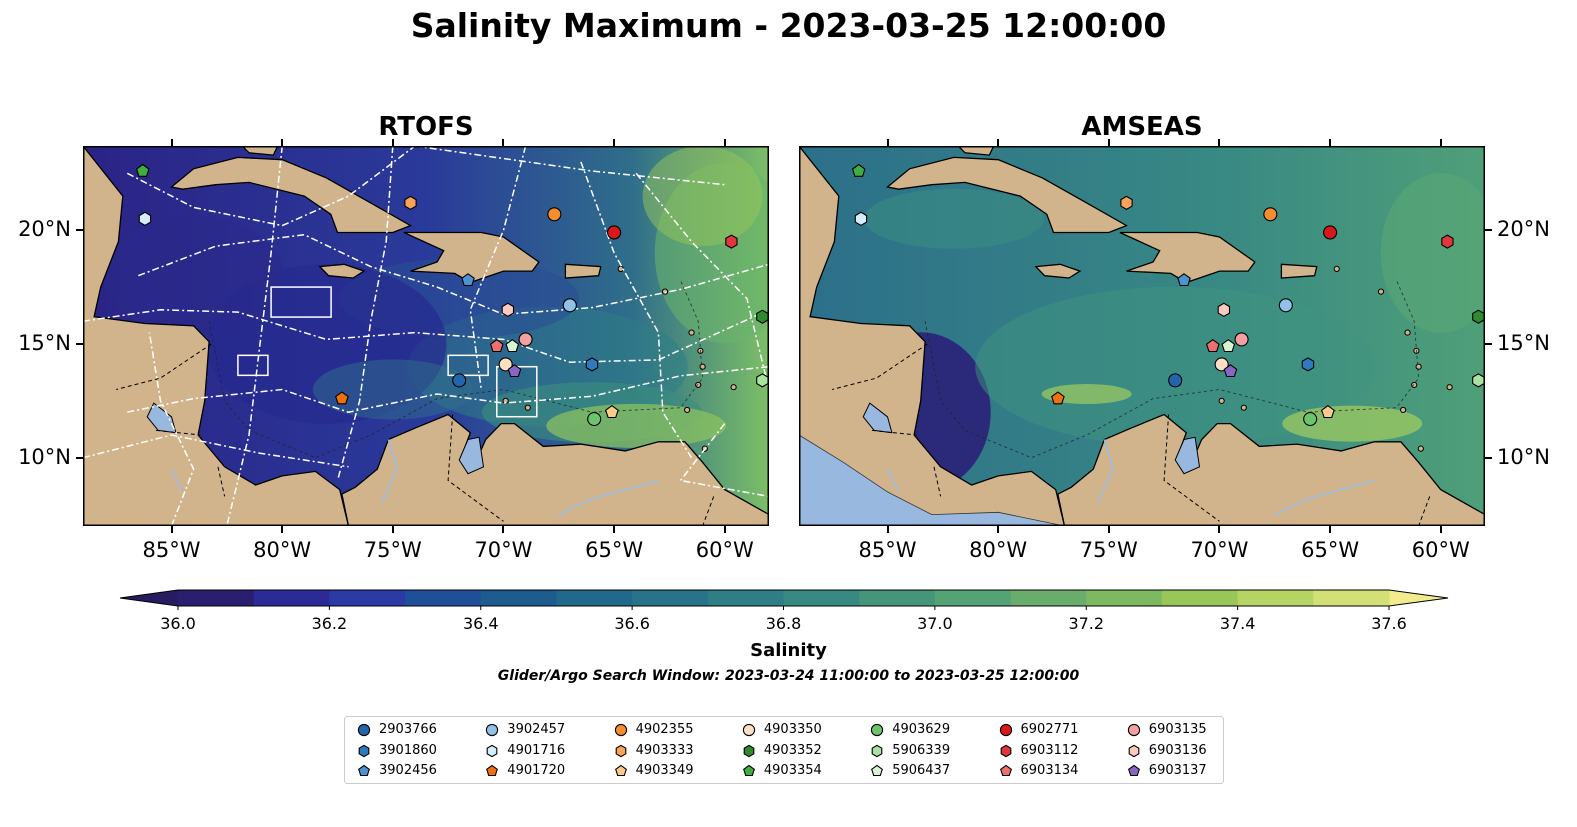 The height and width of the screenshot is (827, 1577). What do you see at coordinates (1330, 550) in the screenshot?
I see `lon-tick-label: 65°W` at bounding box center [1330, 550].